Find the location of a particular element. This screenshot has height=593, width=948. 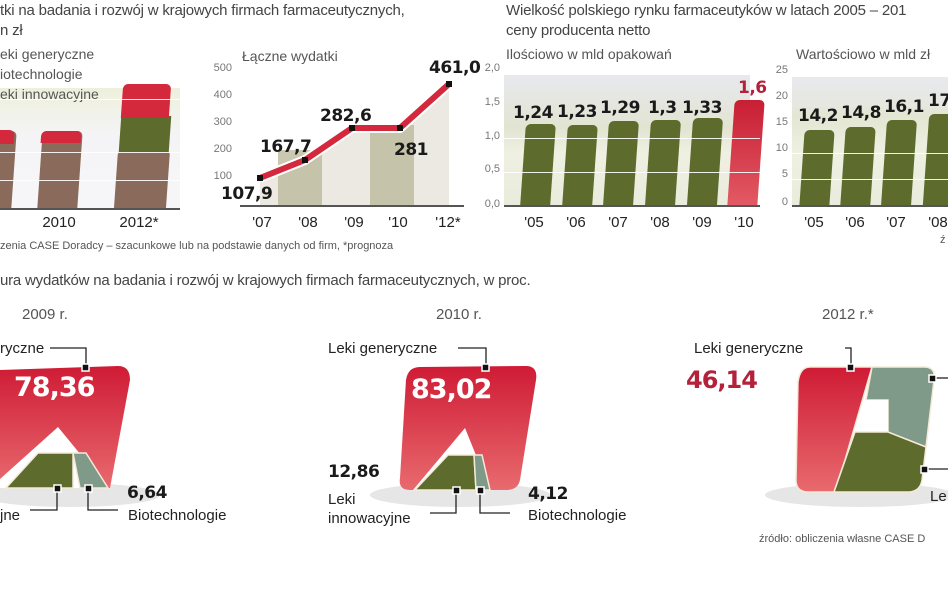

legend-item-biotech: iotechnologie is located at coordinates (41, 74).